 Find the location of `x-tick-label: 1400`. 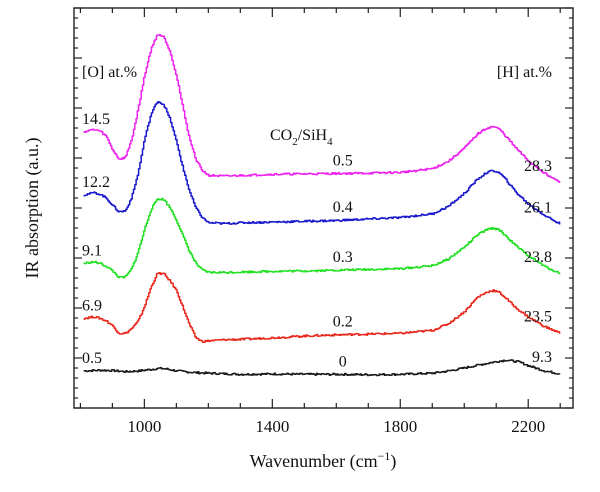

x-tick-label: 1400 is located at coordinates (272, 426).